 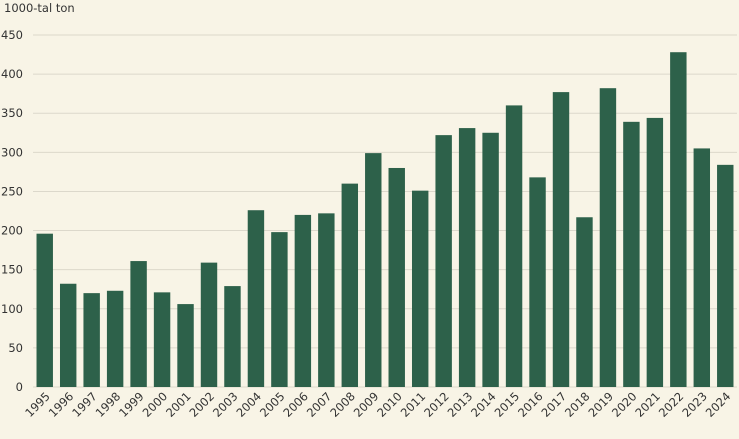 What do you see at coordinates (389, 404) in the screenshot?
I see `x-tick-label: 2010` at bounding box center [389, 404].